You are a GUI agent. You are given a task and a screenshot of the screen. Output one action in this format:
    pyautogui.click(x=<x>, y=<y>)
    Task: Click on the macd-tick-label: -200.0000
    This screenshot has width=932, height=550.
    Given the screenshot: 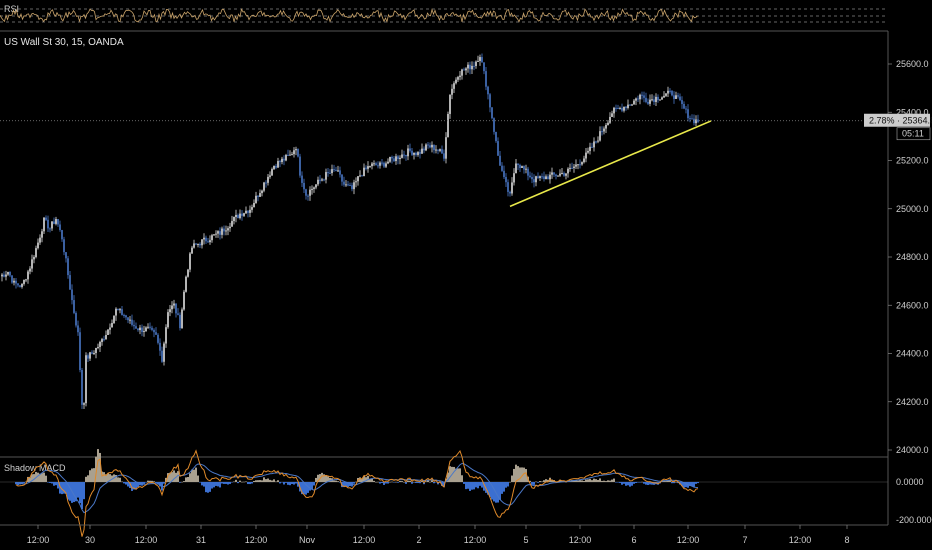 What is the action you would take?
    pyautogui.click(x=914, y=520)
    